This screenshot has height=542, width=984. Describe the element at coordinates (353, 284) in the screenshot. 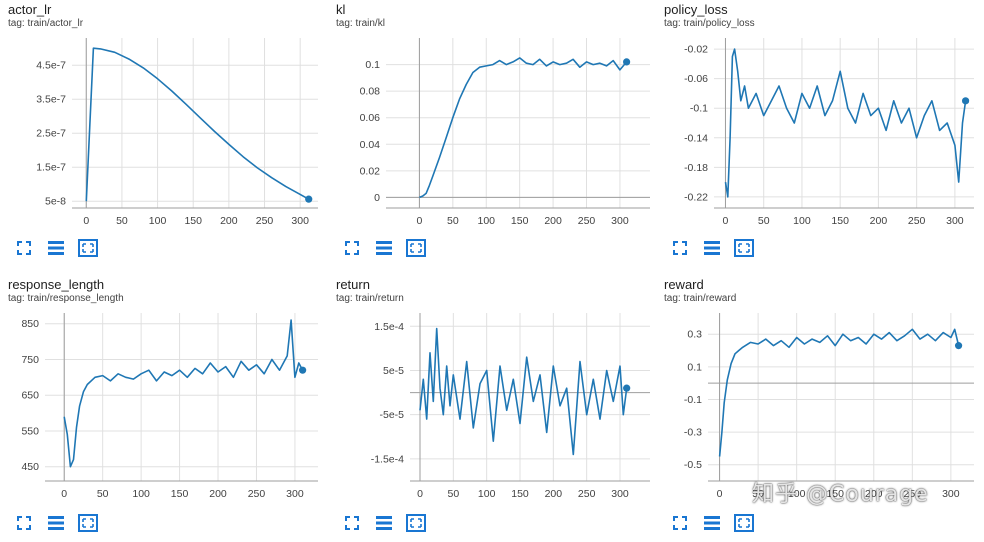

I see `chart-title: return` at that location.